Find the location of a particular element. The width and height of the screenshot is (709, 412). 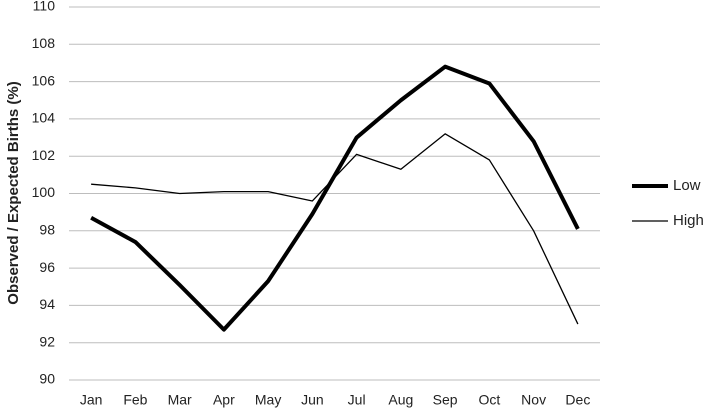

y-tick-label: 110 is located at coordinates (44, 7).